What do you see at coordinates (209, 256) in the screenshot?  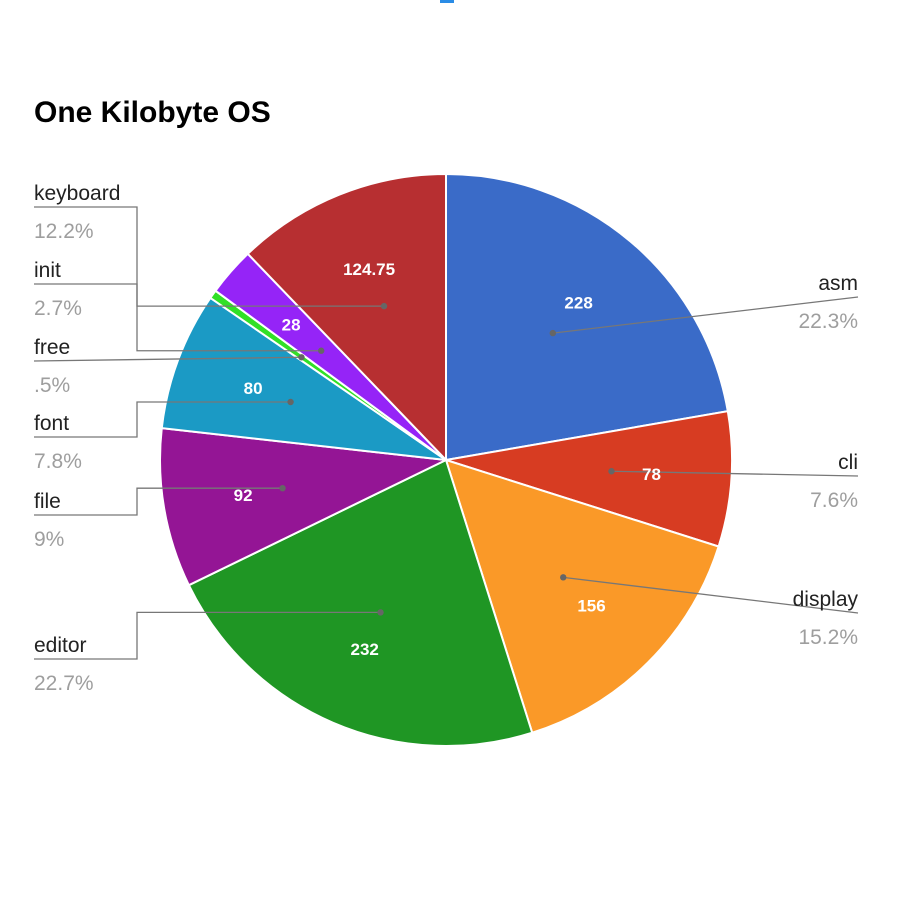 I see `callout-line-keyboard` at bounding box center [209, 256].